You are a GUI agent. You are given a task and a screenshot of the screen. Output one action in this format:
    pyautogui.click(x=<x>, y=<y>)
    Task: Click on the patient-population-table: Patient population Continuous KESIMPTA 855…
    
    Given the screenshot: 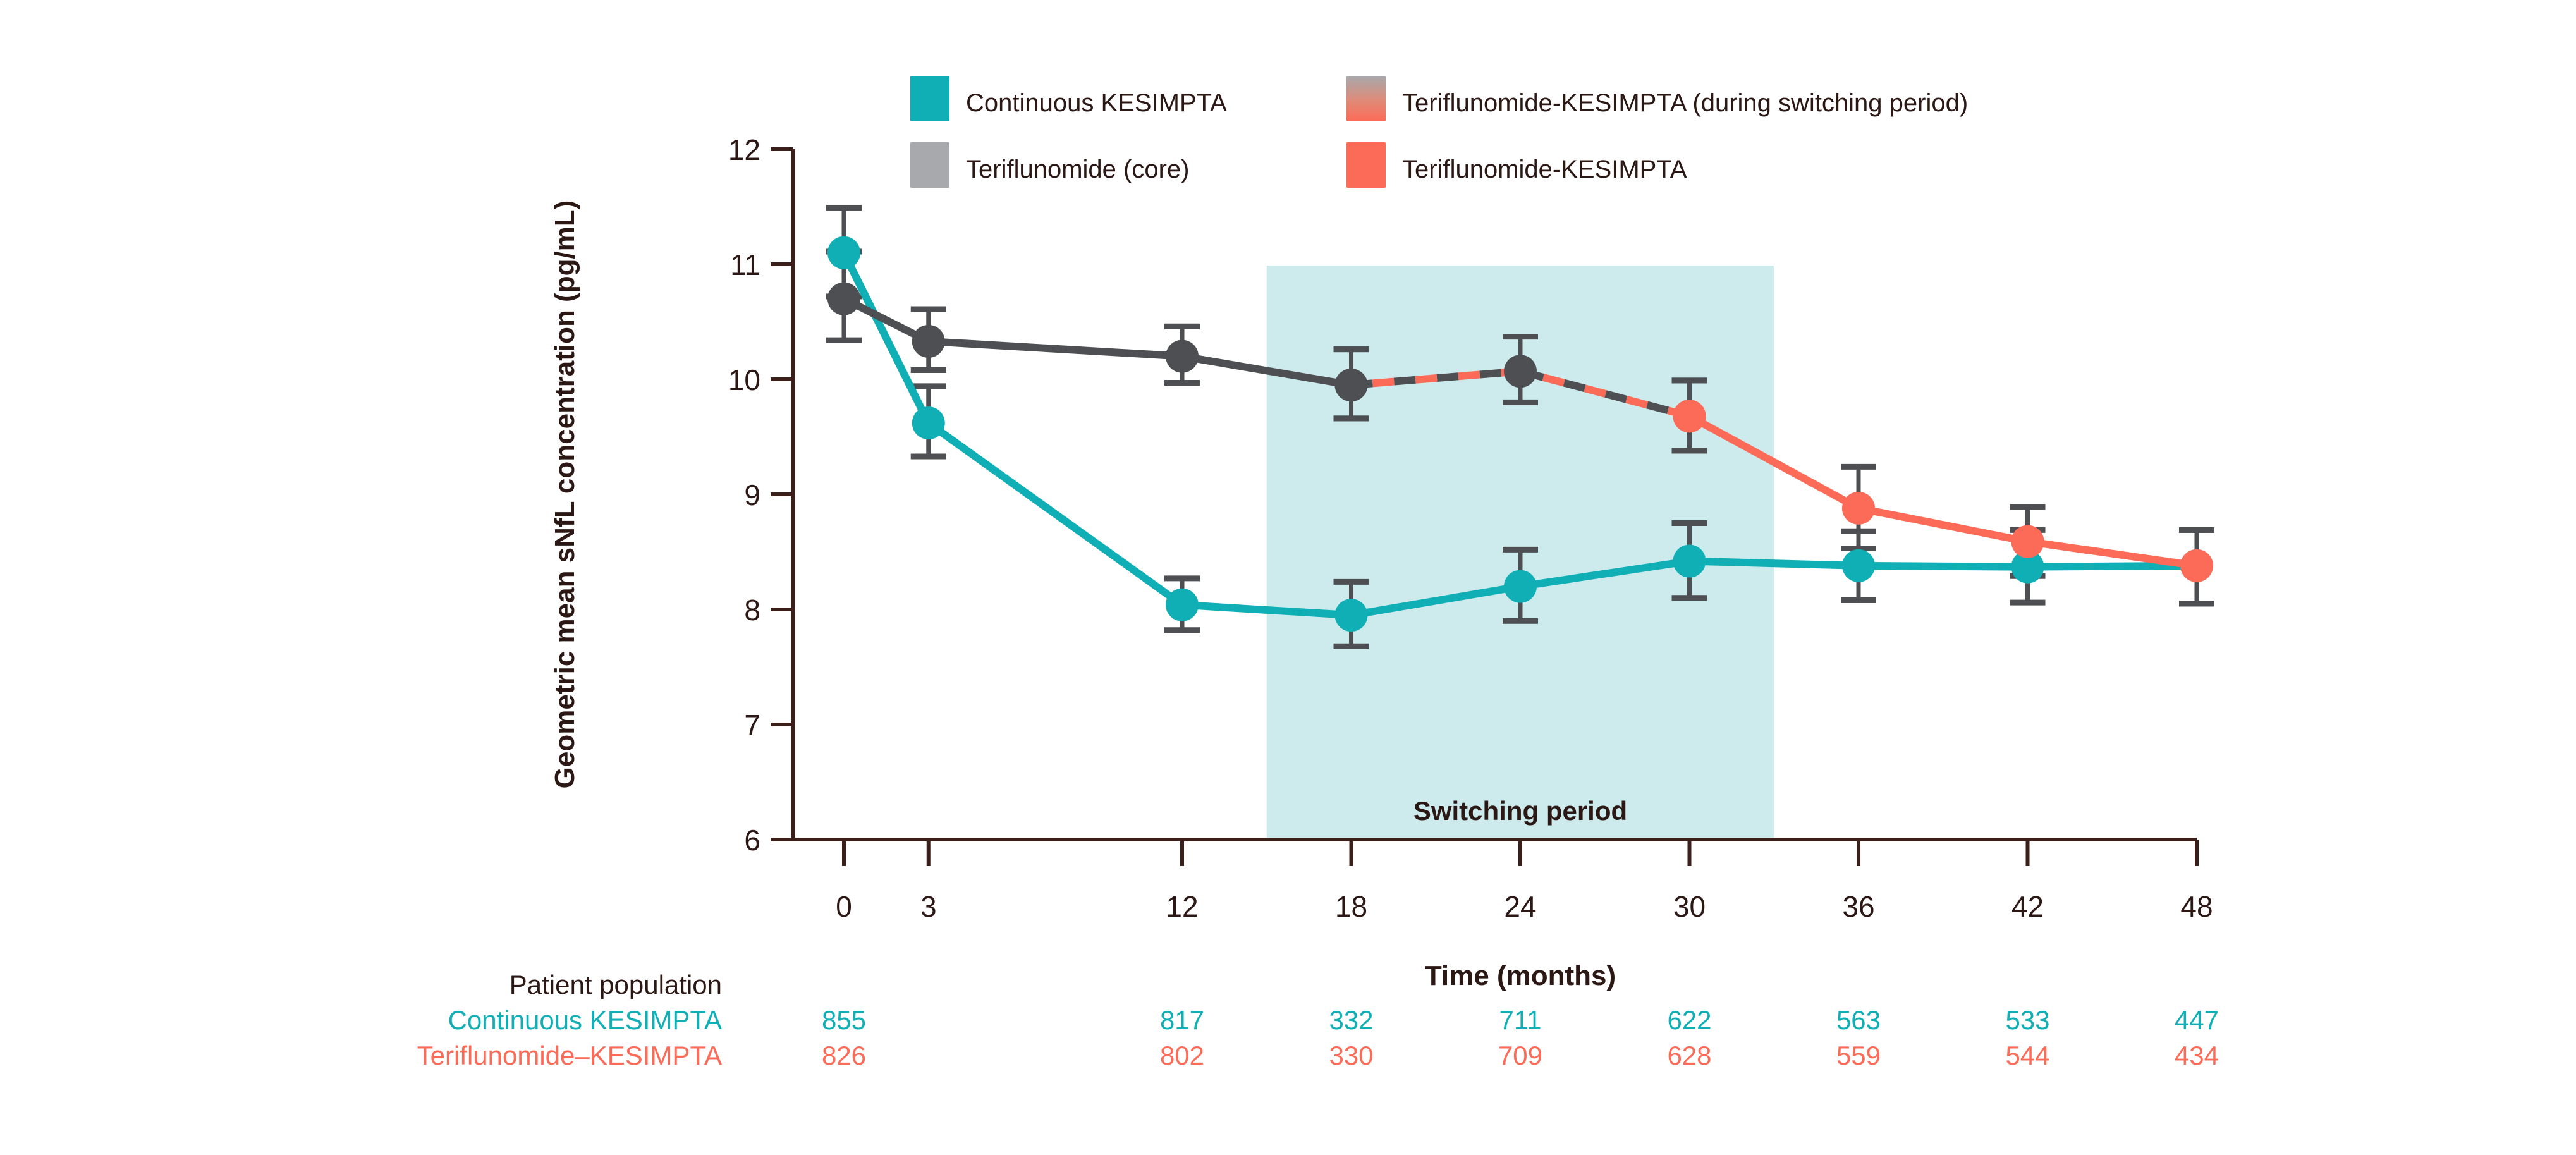 What is the action you would take?
    pyautogui.click(x=1318, y=1020)
    